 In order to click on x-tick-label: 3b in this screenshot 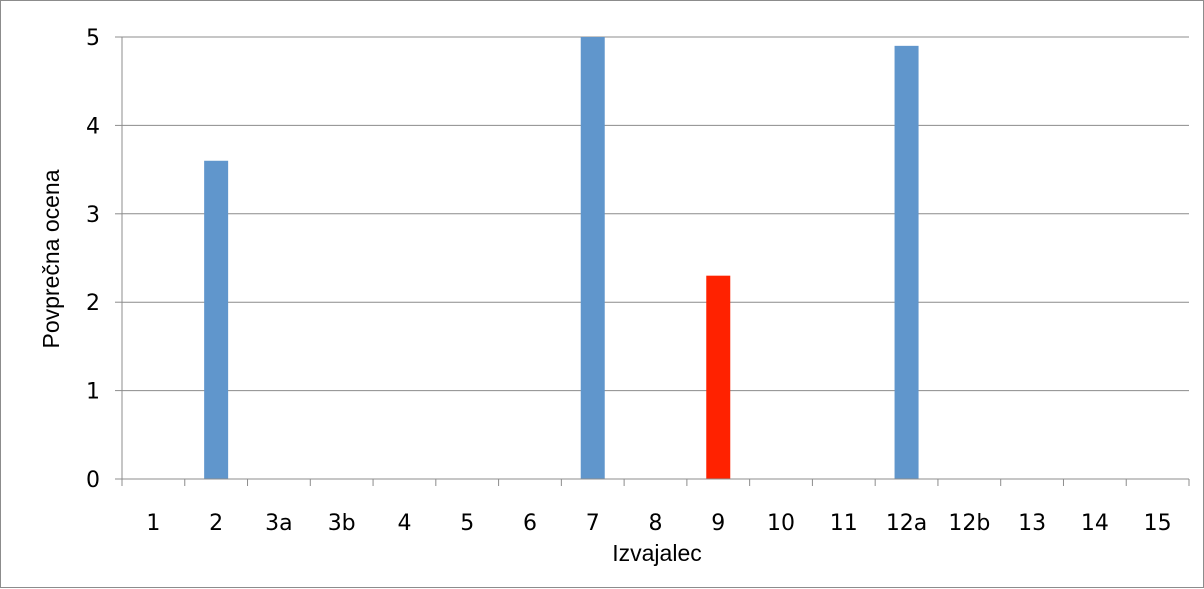, I will do `click(342, 523)`.